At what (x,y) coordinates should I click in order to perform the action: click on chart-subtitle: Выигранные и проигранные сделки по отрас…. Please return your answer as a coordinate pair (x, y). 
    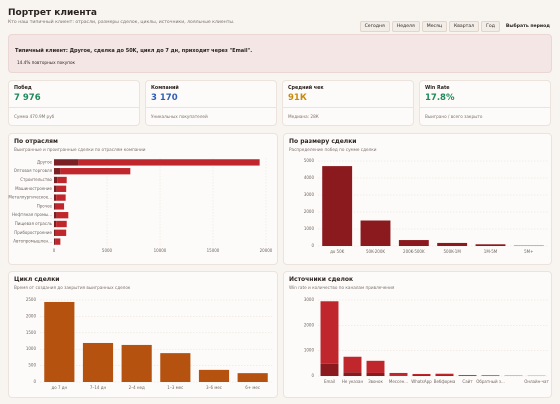
    Looking at the image, I should click on (80, 149).